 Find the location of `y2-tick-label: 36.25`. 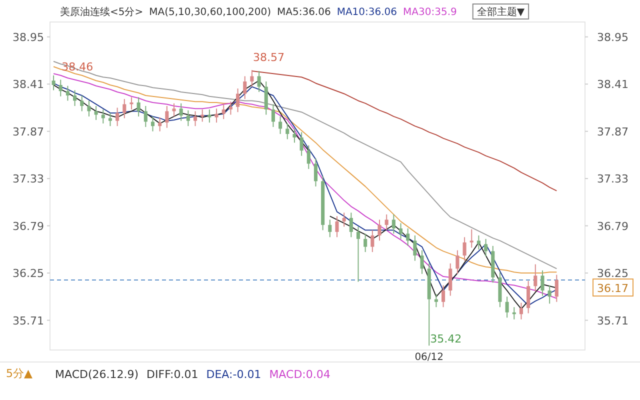

y2-tick-label: 36.25 is located at coordinates (612, 273).